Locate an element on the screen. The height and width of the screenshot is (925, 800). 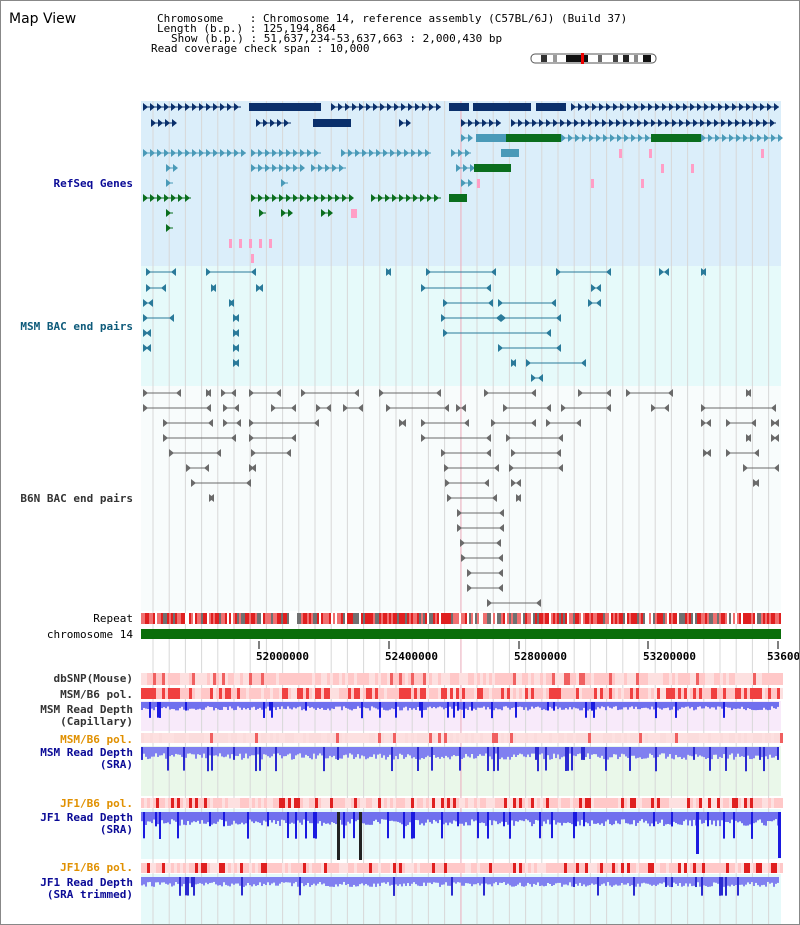
pink-marker is located at coordinates (592, 183).